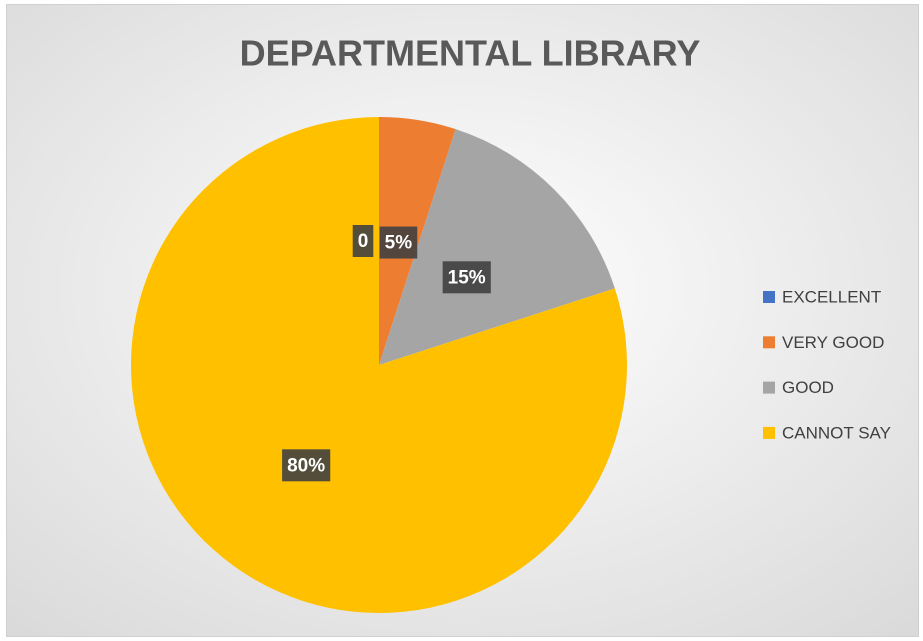 Image resolution: width=923 pixels, height=641 pixels. What do you see at coordinates (833, 342) in the screenshot?
I see `legend-label: VERY GOOD` at bounding box center [833, 342].